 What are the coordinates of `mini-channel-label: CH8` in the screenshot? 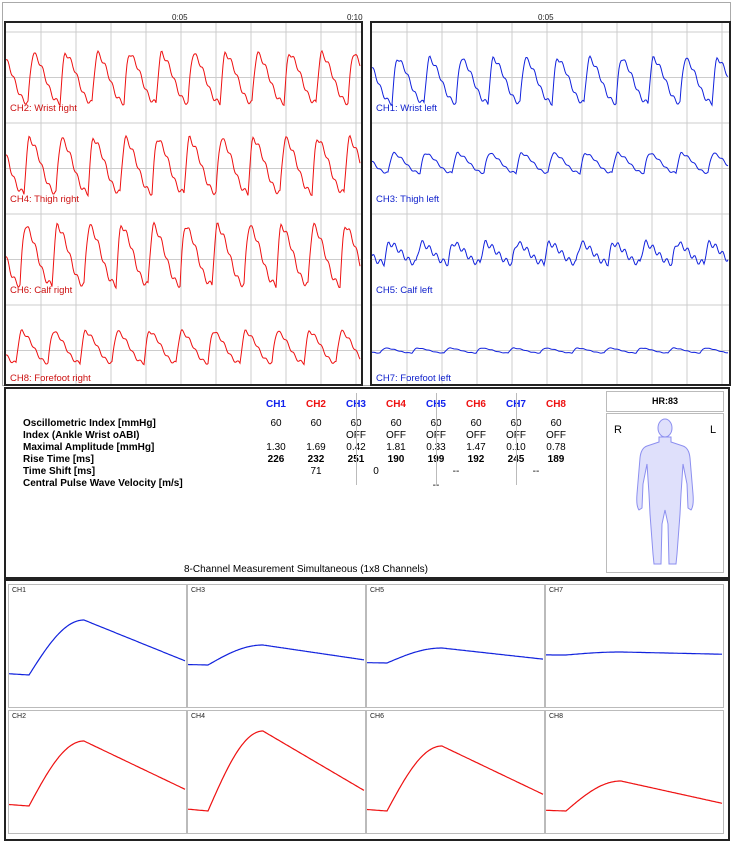 It's located at (556, 716).